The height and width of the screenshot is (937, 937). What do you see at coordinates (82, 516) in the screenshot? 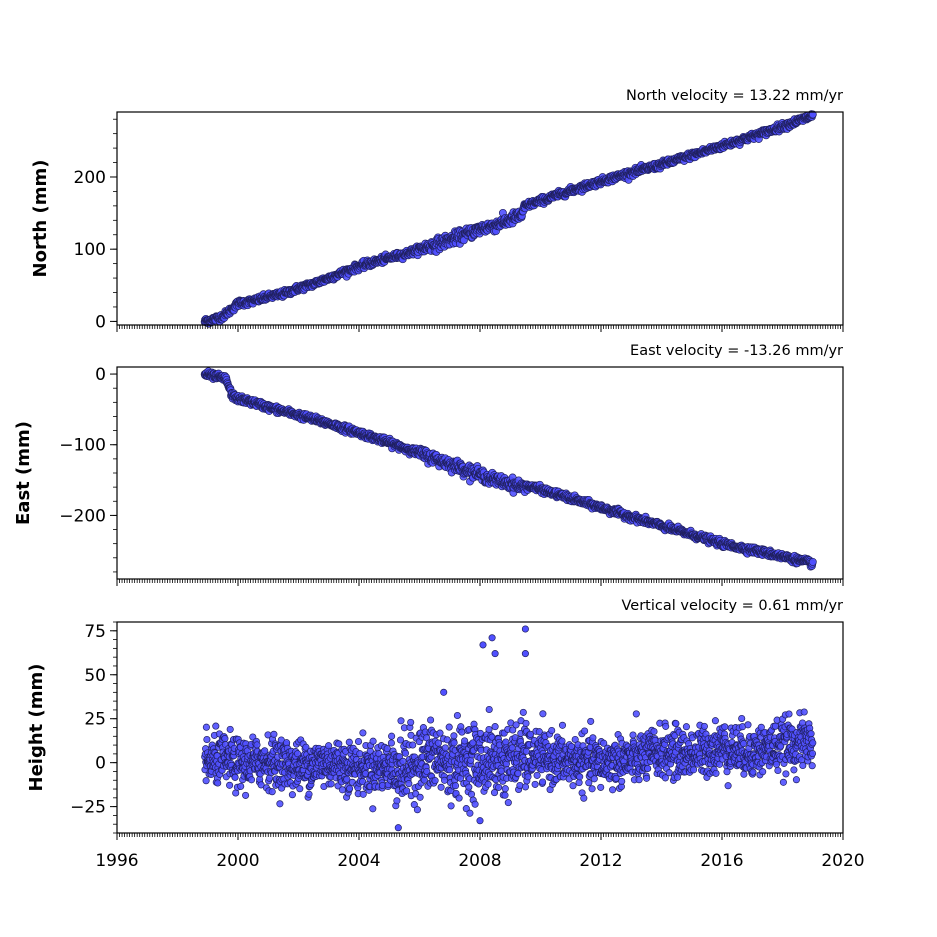
I see `y-tick-label: −200` at bounding box center [82, 516].